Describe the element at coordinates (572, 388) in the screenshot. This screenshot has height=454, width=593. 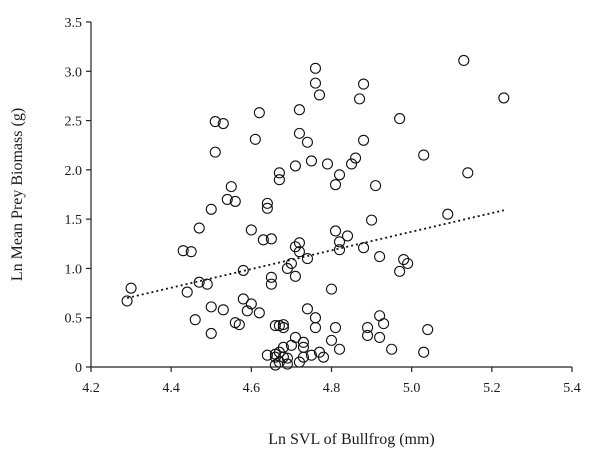
I see `x-tick-label: 5.4` at that location.